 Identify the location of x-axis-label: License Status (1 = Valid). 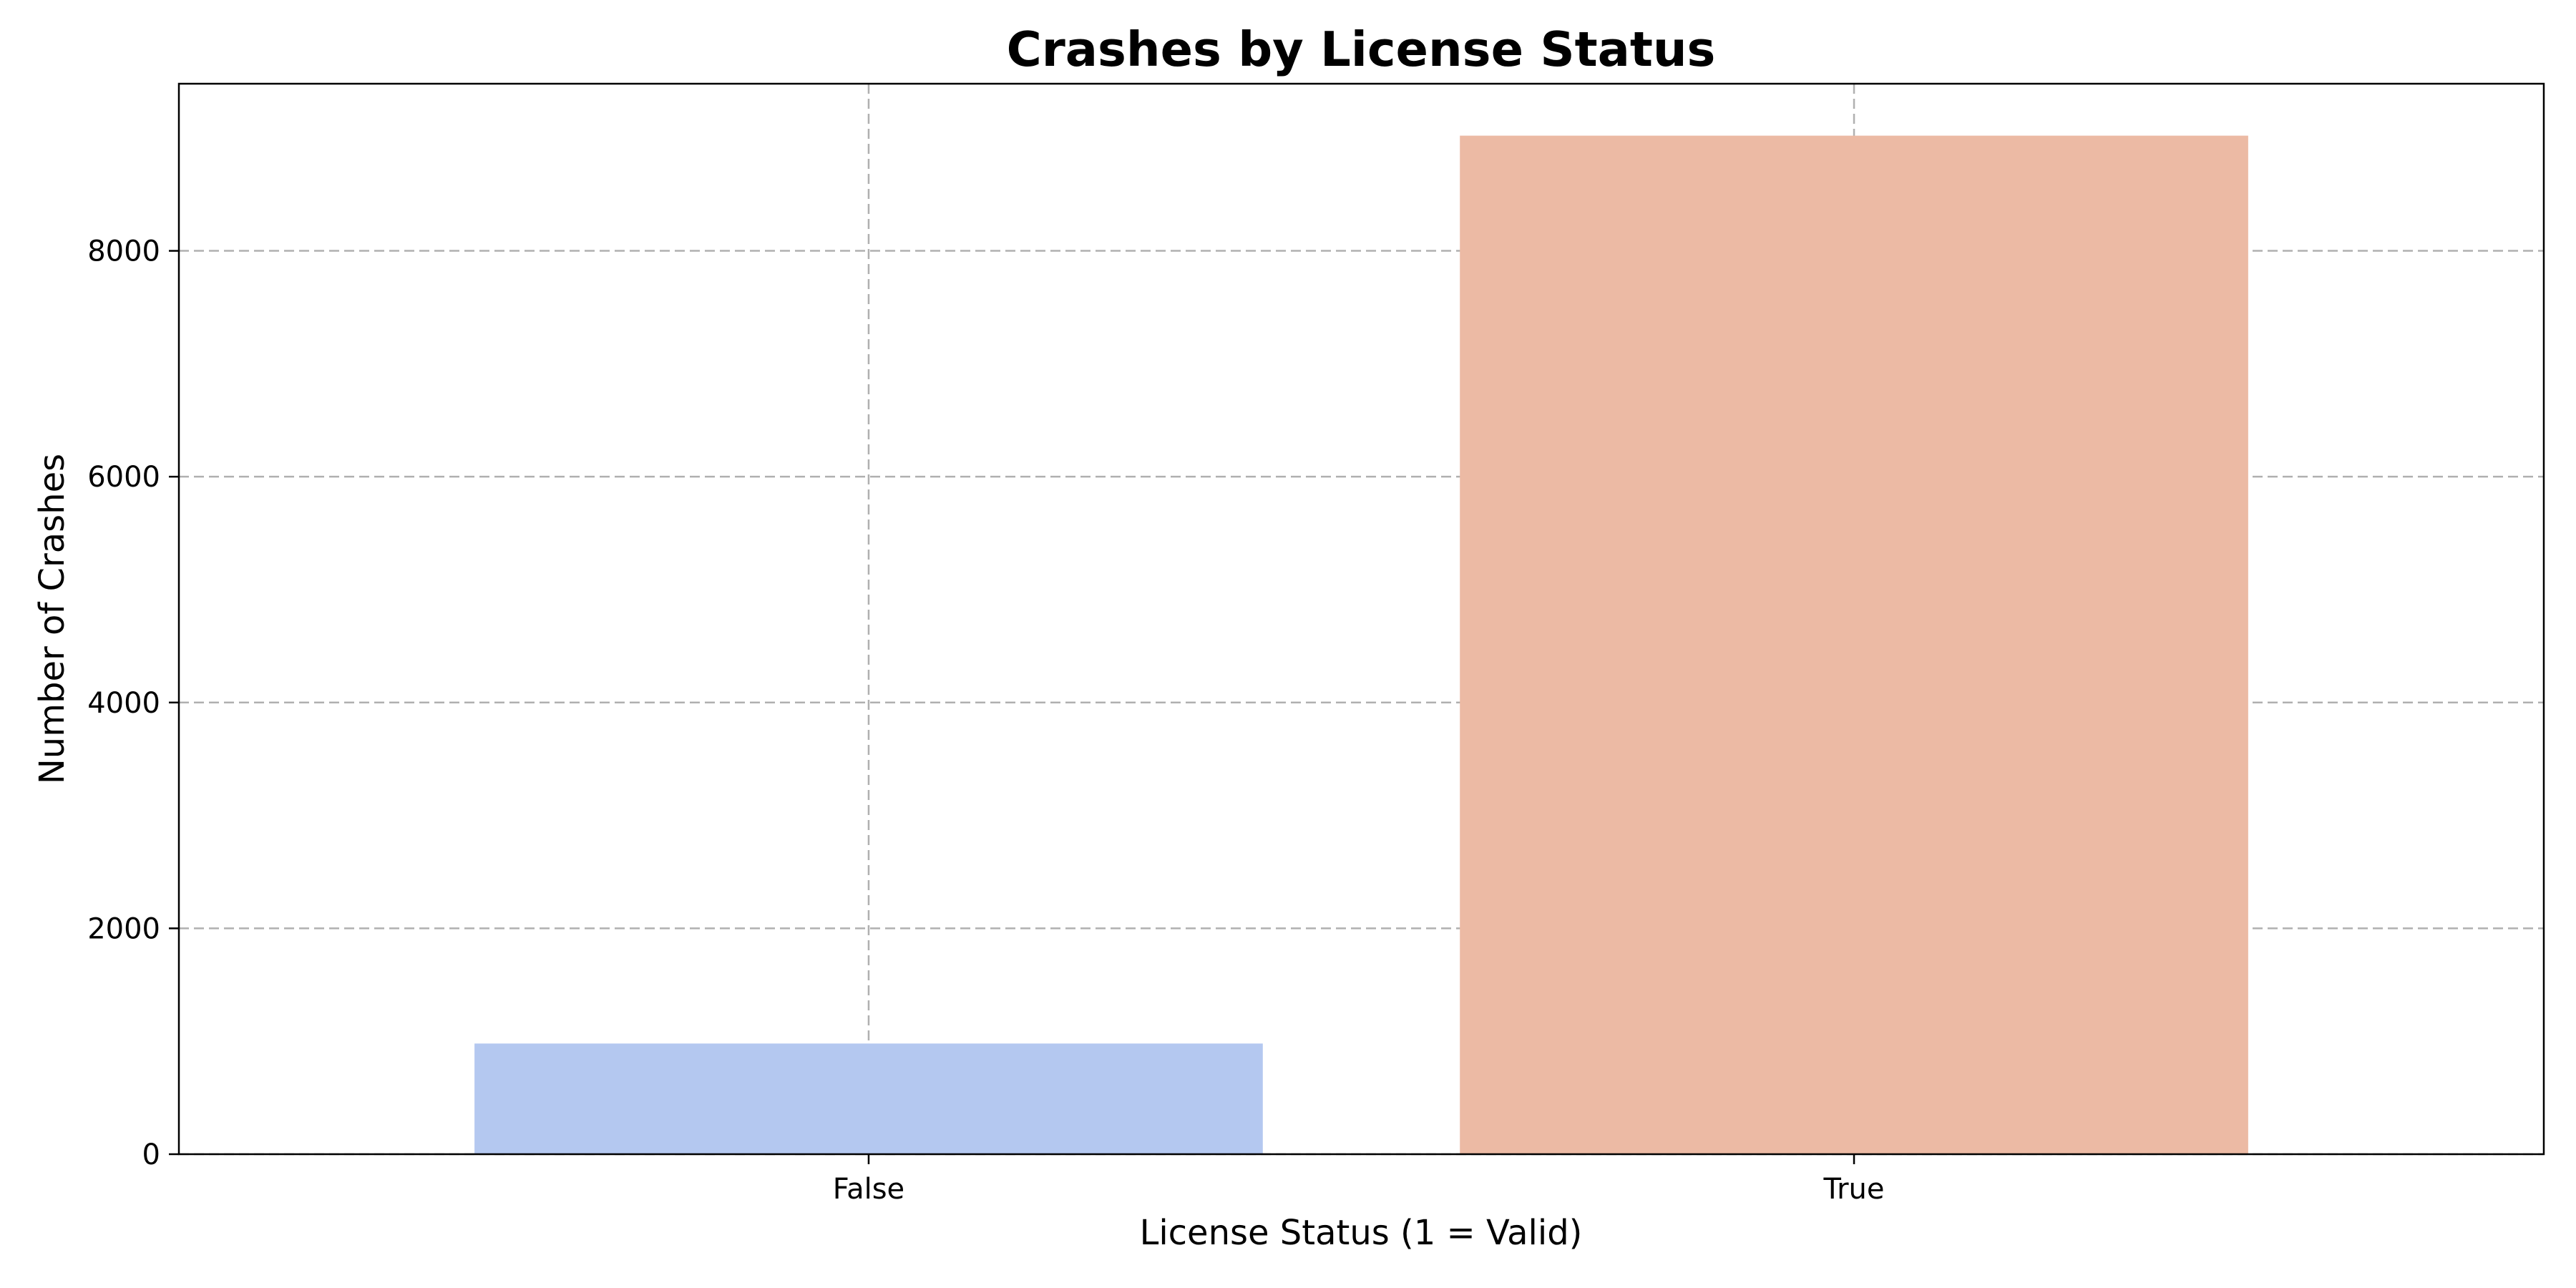
(1361, 1233).